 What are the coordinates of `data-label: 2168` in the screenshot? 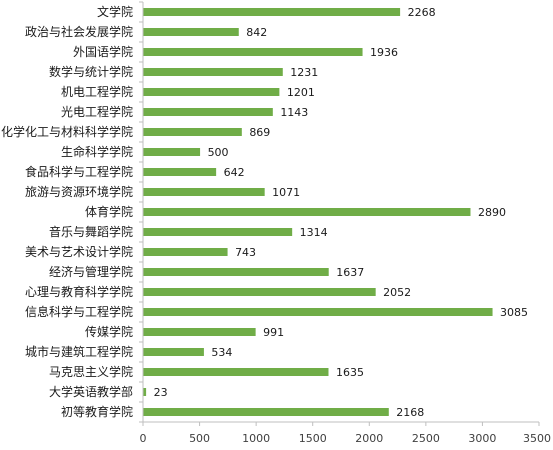 It's located at (410, 412).